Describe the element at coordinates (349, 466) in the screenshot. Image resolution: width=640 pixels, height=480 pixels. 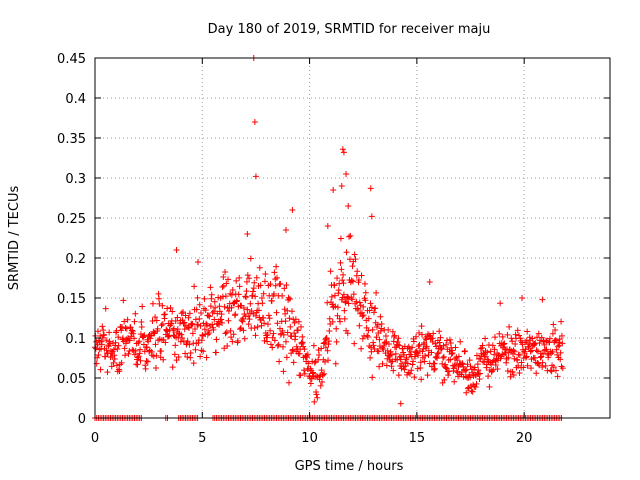
I see `x-axis-label: GPS time / hours` at that location.